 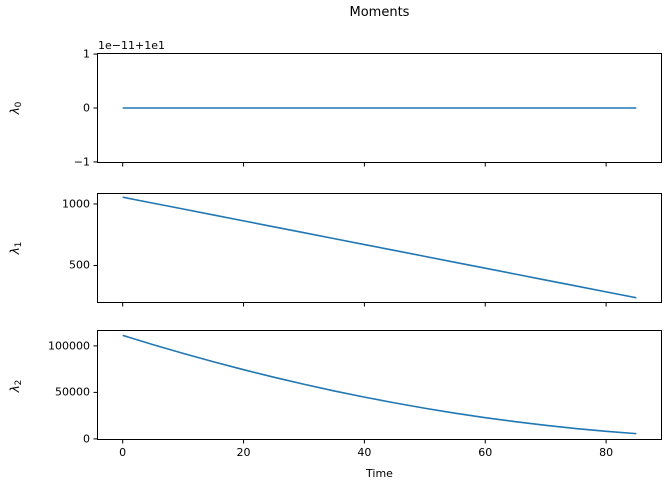 I want to click on y-tick-label: 1, so click(x=86, y=54).